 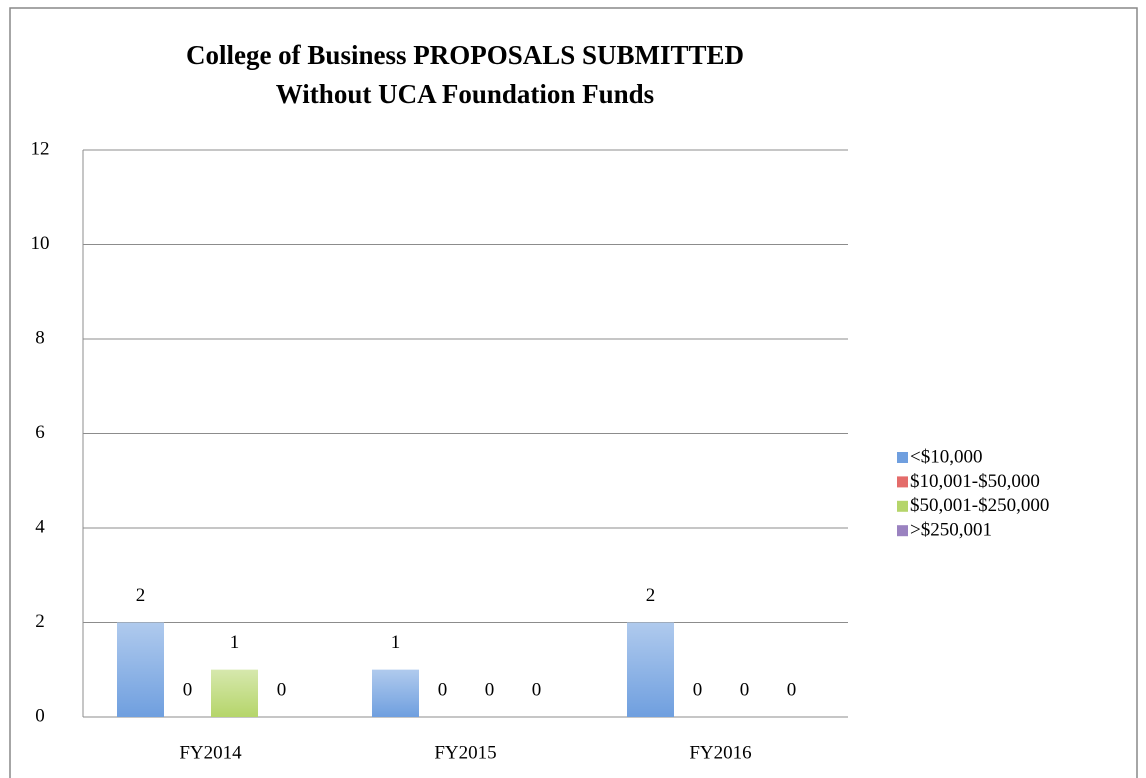 I want to click on legend-label: $50,001-$250,000, so click(x=979, y=505).